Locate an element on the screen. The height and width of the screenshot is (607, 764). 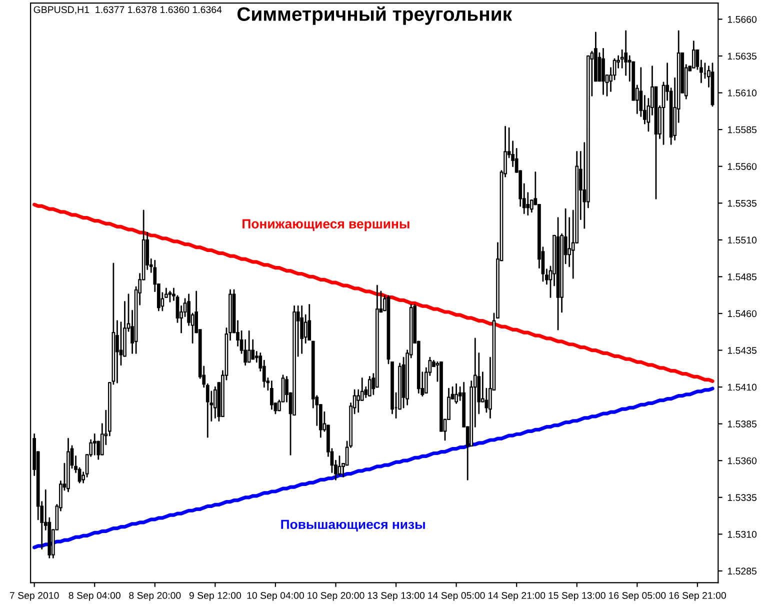
text: Повышающиеся низы is located at coordinates (353, 526).